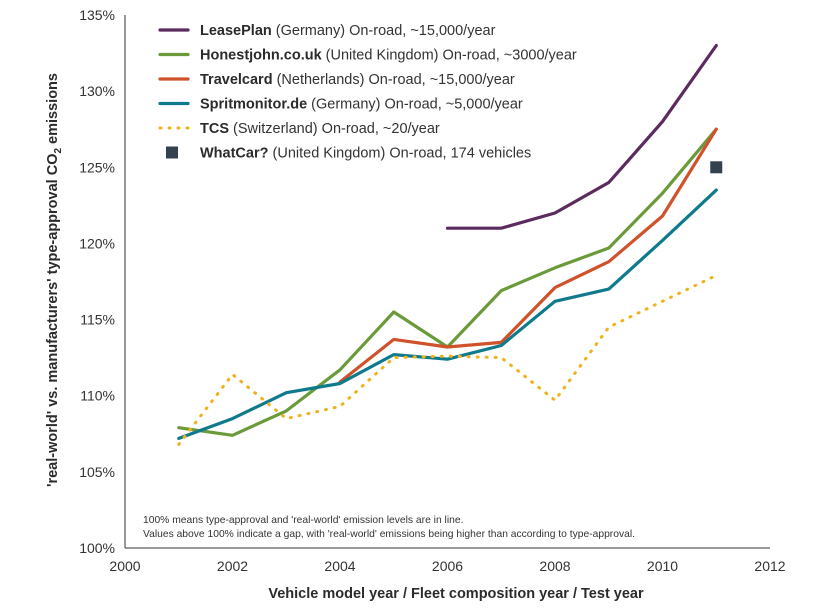 The width and height of the screenshot is (827, 616). Describe the element at coordinates (124, 566) in the screenshot. I see `x-tick-label: 2000` at that location.